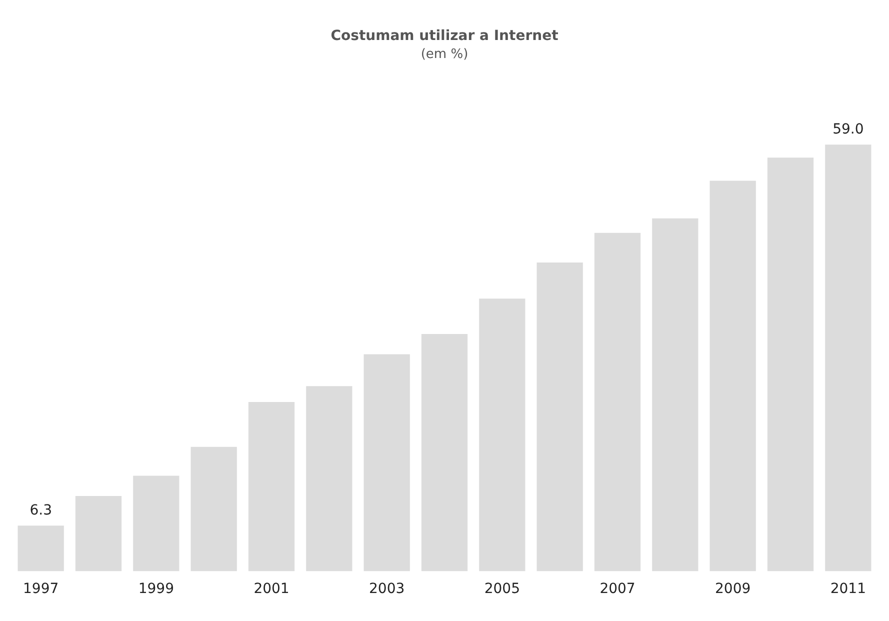  I want to click on x-tick-label: 2011, so click(848, 589).